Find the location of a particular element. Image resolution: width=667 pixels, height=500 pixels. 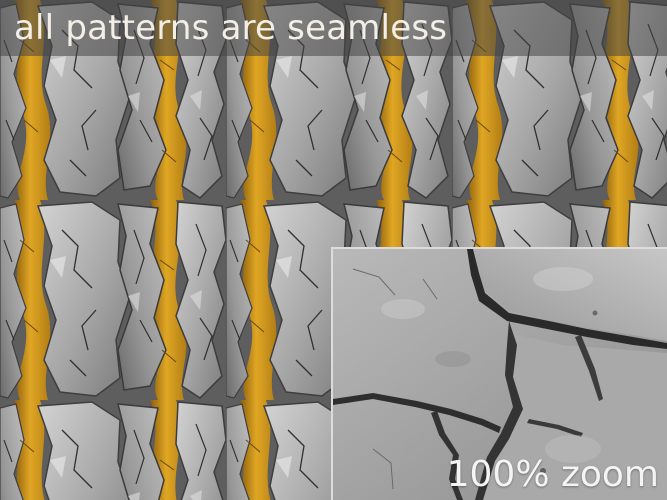

title-banner: all patterns are seamless is located at coordinates (333, 28).